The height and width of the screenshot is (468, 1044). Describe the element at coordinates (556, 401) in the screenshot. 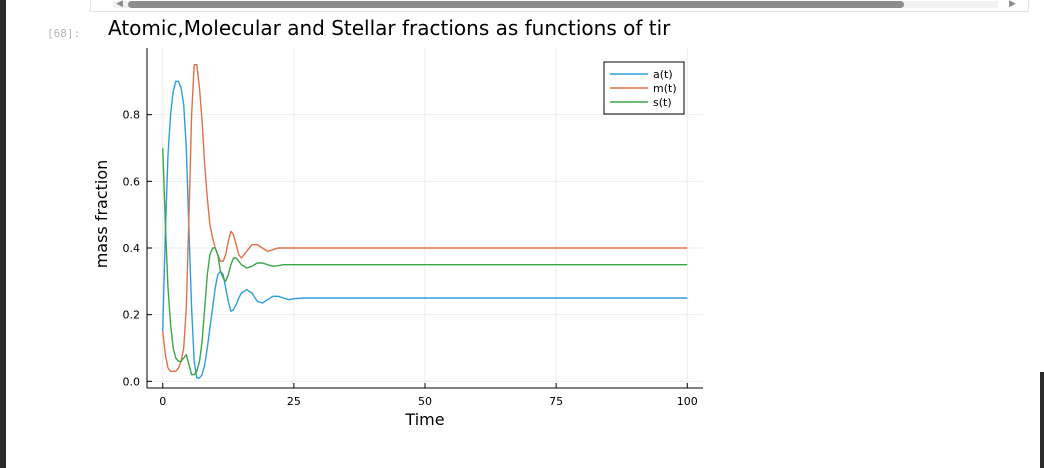

I see `x-tick-label: 75` at that location.